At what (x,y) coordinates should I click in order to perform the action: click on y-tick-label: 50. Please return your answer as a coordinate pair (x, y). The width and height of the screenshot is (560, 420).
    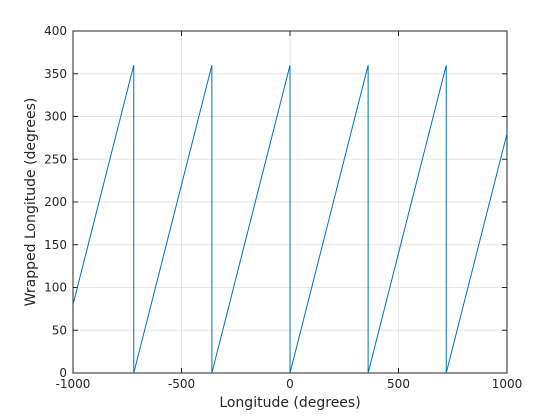
    Looking at the image, I should click on (59, 330).